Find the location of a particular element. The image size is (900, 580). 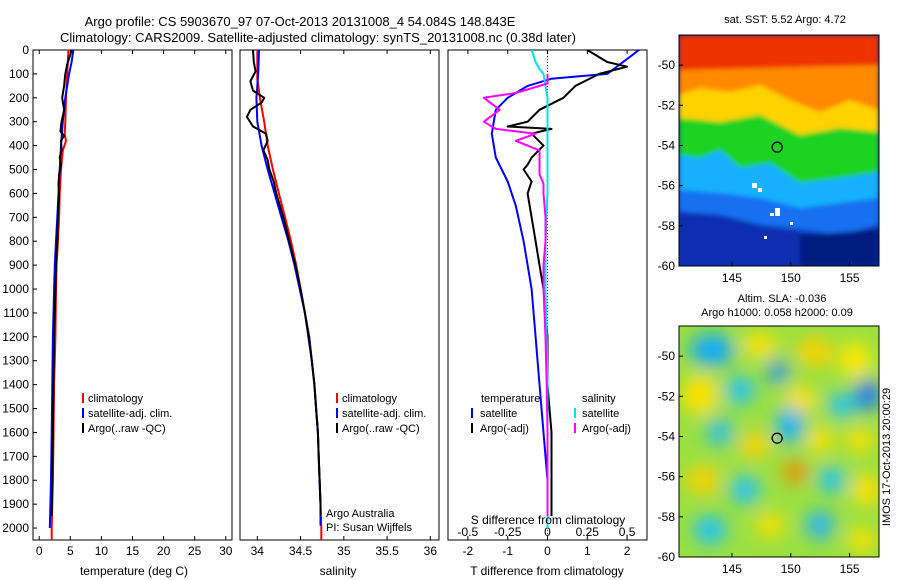

t-difference-axis-label: T difference from climatology is located at coordinates (547, 571).